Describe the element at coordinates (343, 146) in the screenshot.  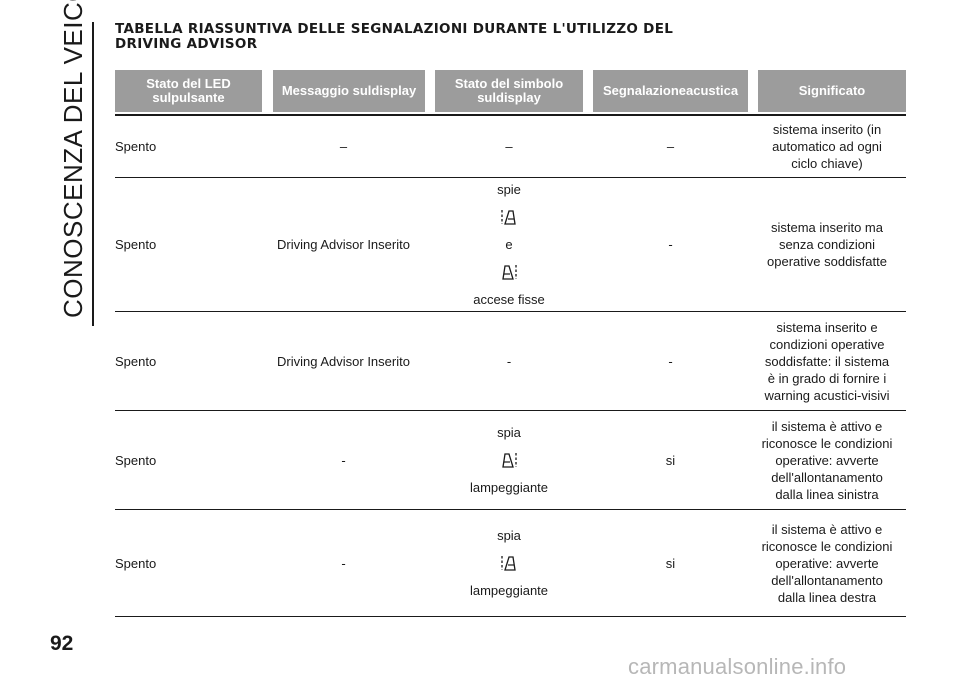
I see `display-message-cell: –` at that location.